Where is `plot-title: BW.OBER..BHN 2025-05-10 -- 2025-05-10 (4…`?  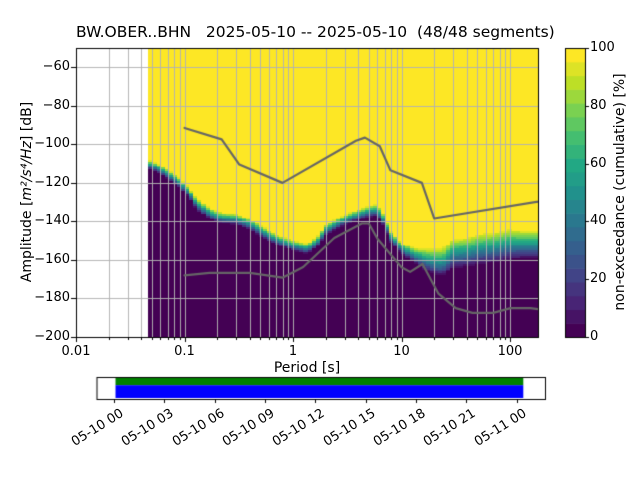 plot-title: BW.OBER..BHN 2025-05-10 -- 2025-05-10 (4… is located at coordinates (315, 32).